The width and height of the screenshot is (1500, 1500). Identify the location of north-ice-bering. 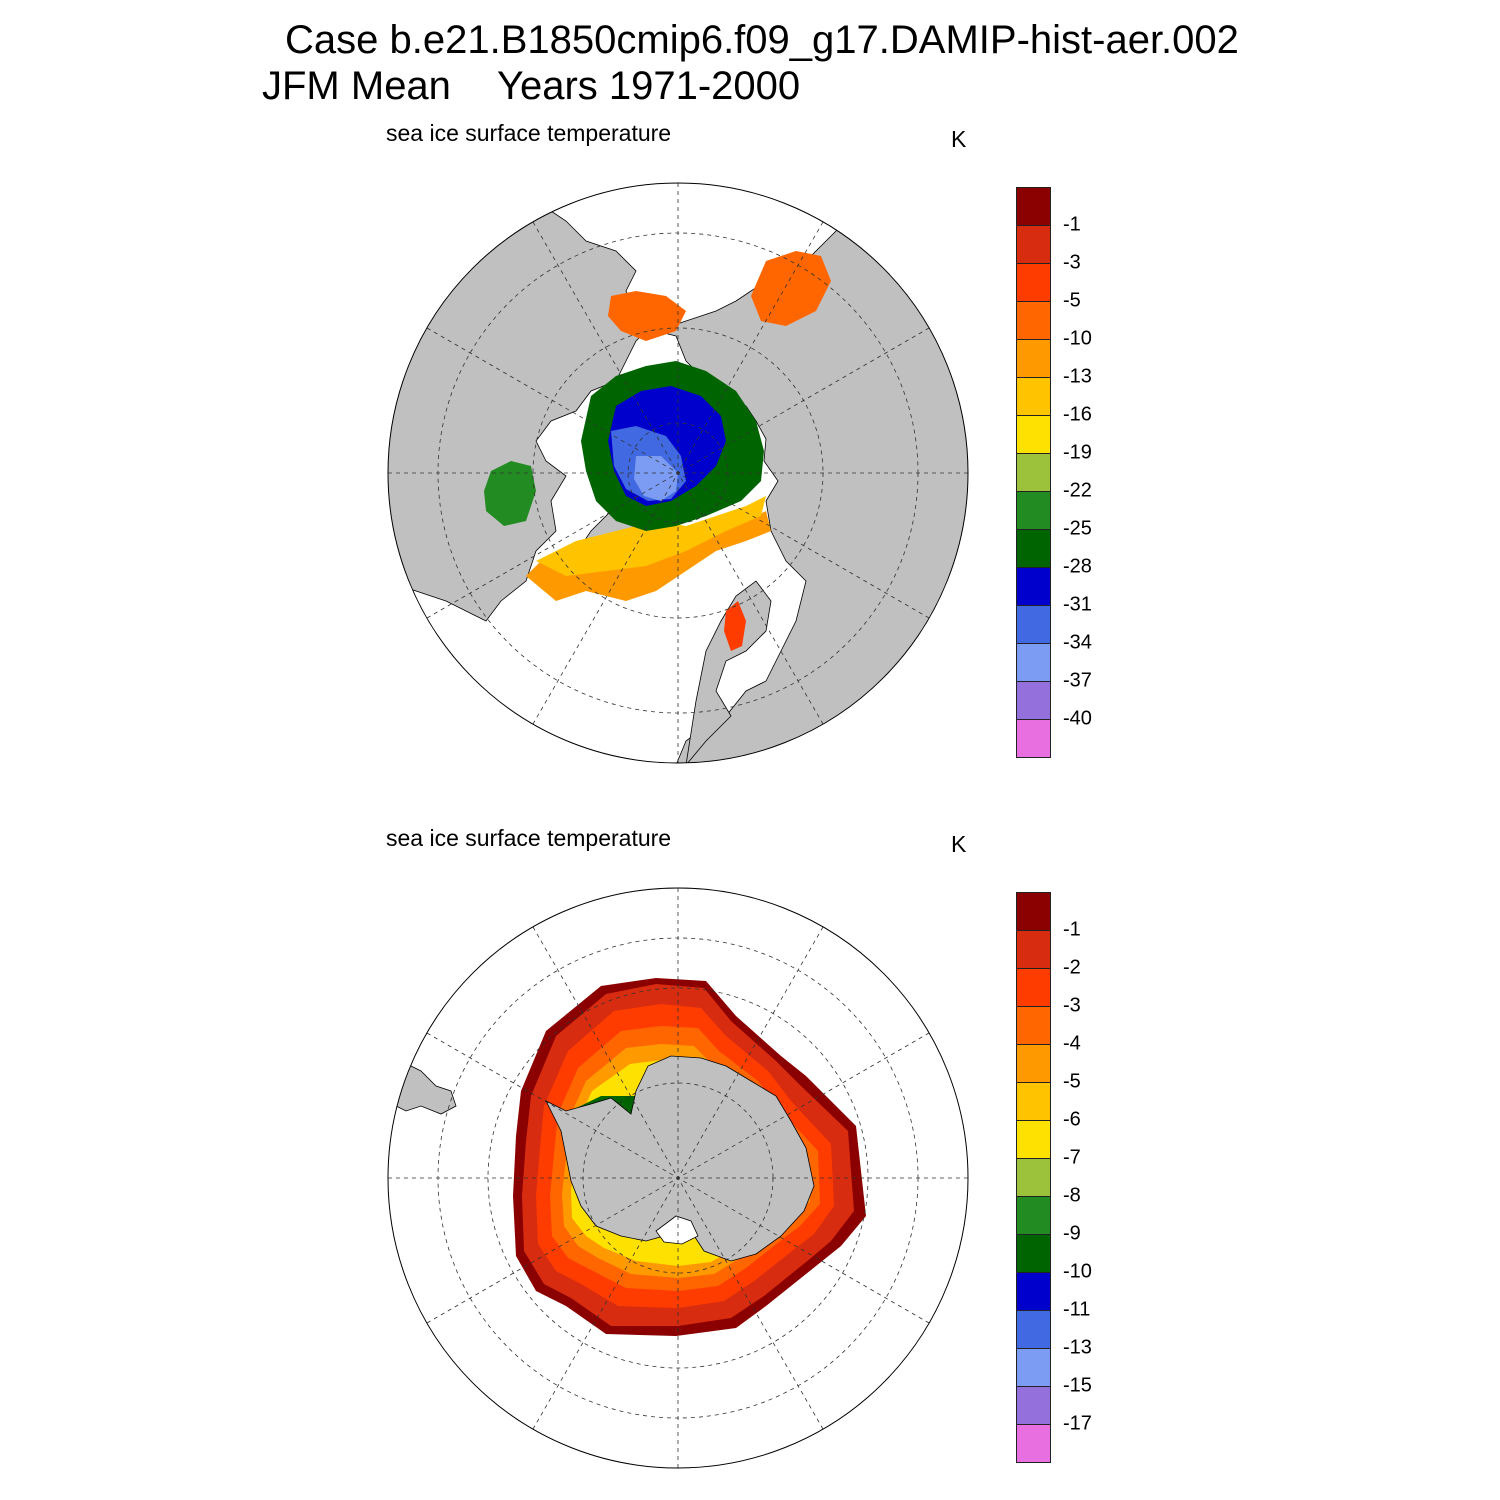
(647, 316).